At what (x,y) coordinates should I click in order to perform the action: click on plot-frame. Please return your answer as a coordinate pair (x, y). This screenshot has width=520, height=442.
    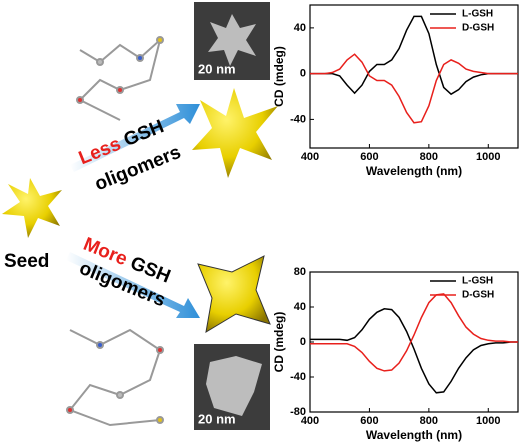
    Looking at the image, I should click on (414, 76).